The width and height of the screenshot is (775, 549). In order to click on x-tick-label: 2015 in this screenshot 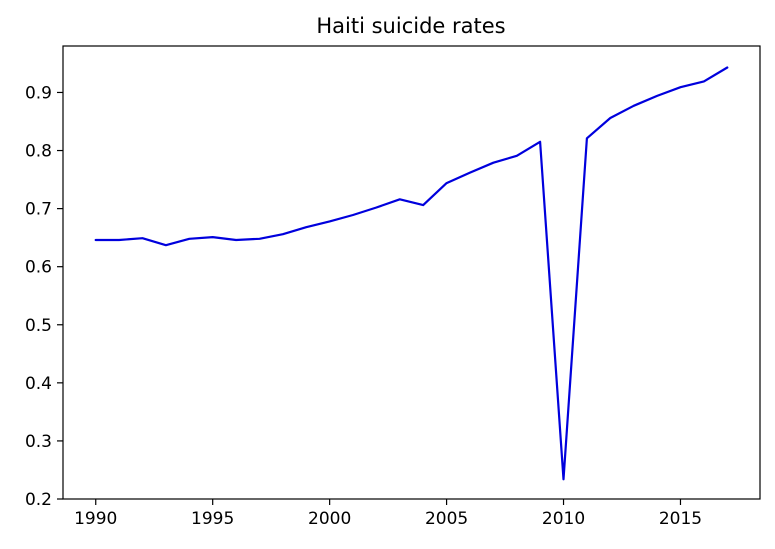, I will do `click(680, 519)`.